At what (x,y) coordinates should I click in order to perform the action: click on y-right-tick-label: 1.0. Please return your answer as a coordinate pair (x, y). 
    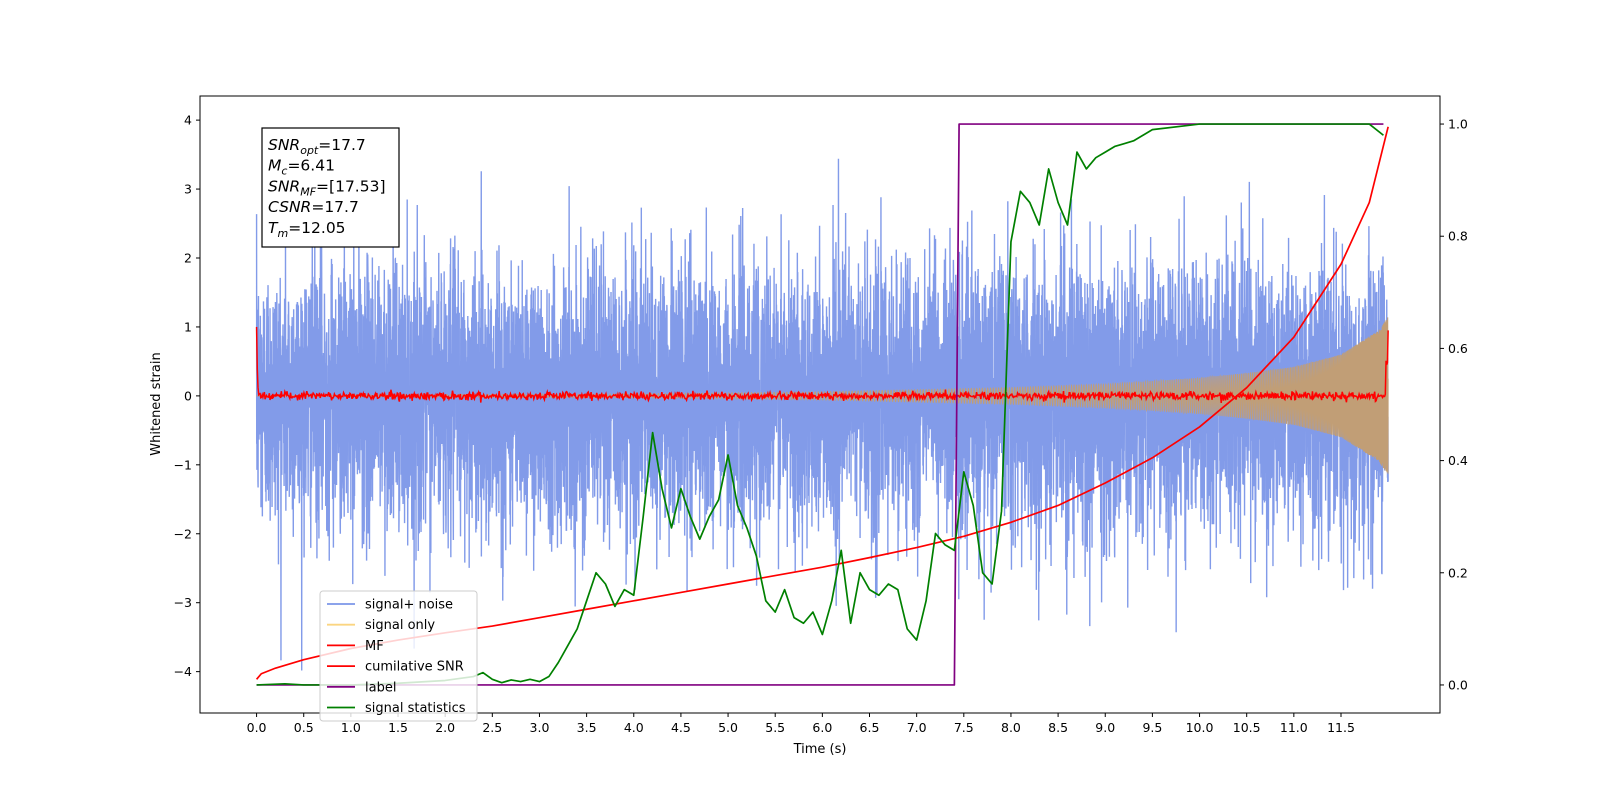
    Looking at the image, I should click on (1458, 124).